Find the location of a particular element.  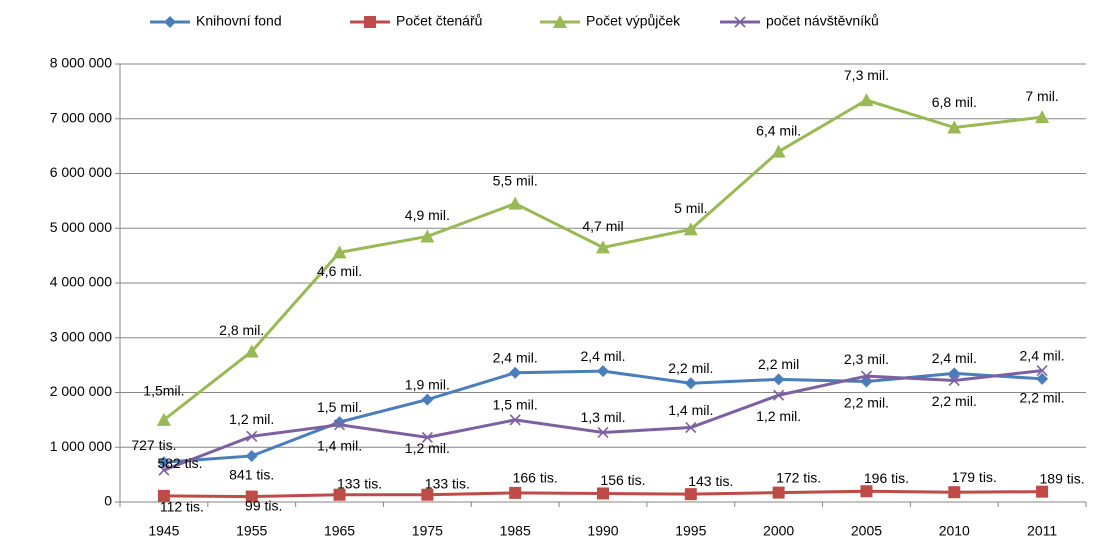

data-label: 166 tis. is located at coordinates (535, 478).